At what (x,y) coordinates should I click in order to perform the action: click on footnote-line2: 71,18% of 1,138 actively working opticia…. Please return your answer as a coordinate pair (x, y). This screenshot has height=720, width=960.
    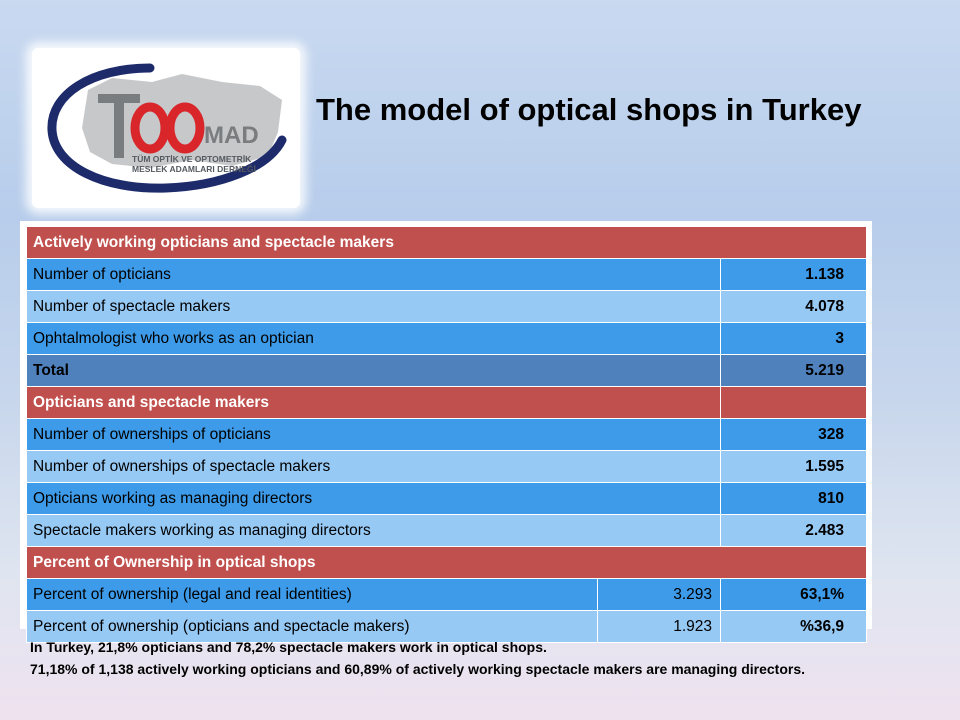
    Looking at the image, I should click on (417, 669).